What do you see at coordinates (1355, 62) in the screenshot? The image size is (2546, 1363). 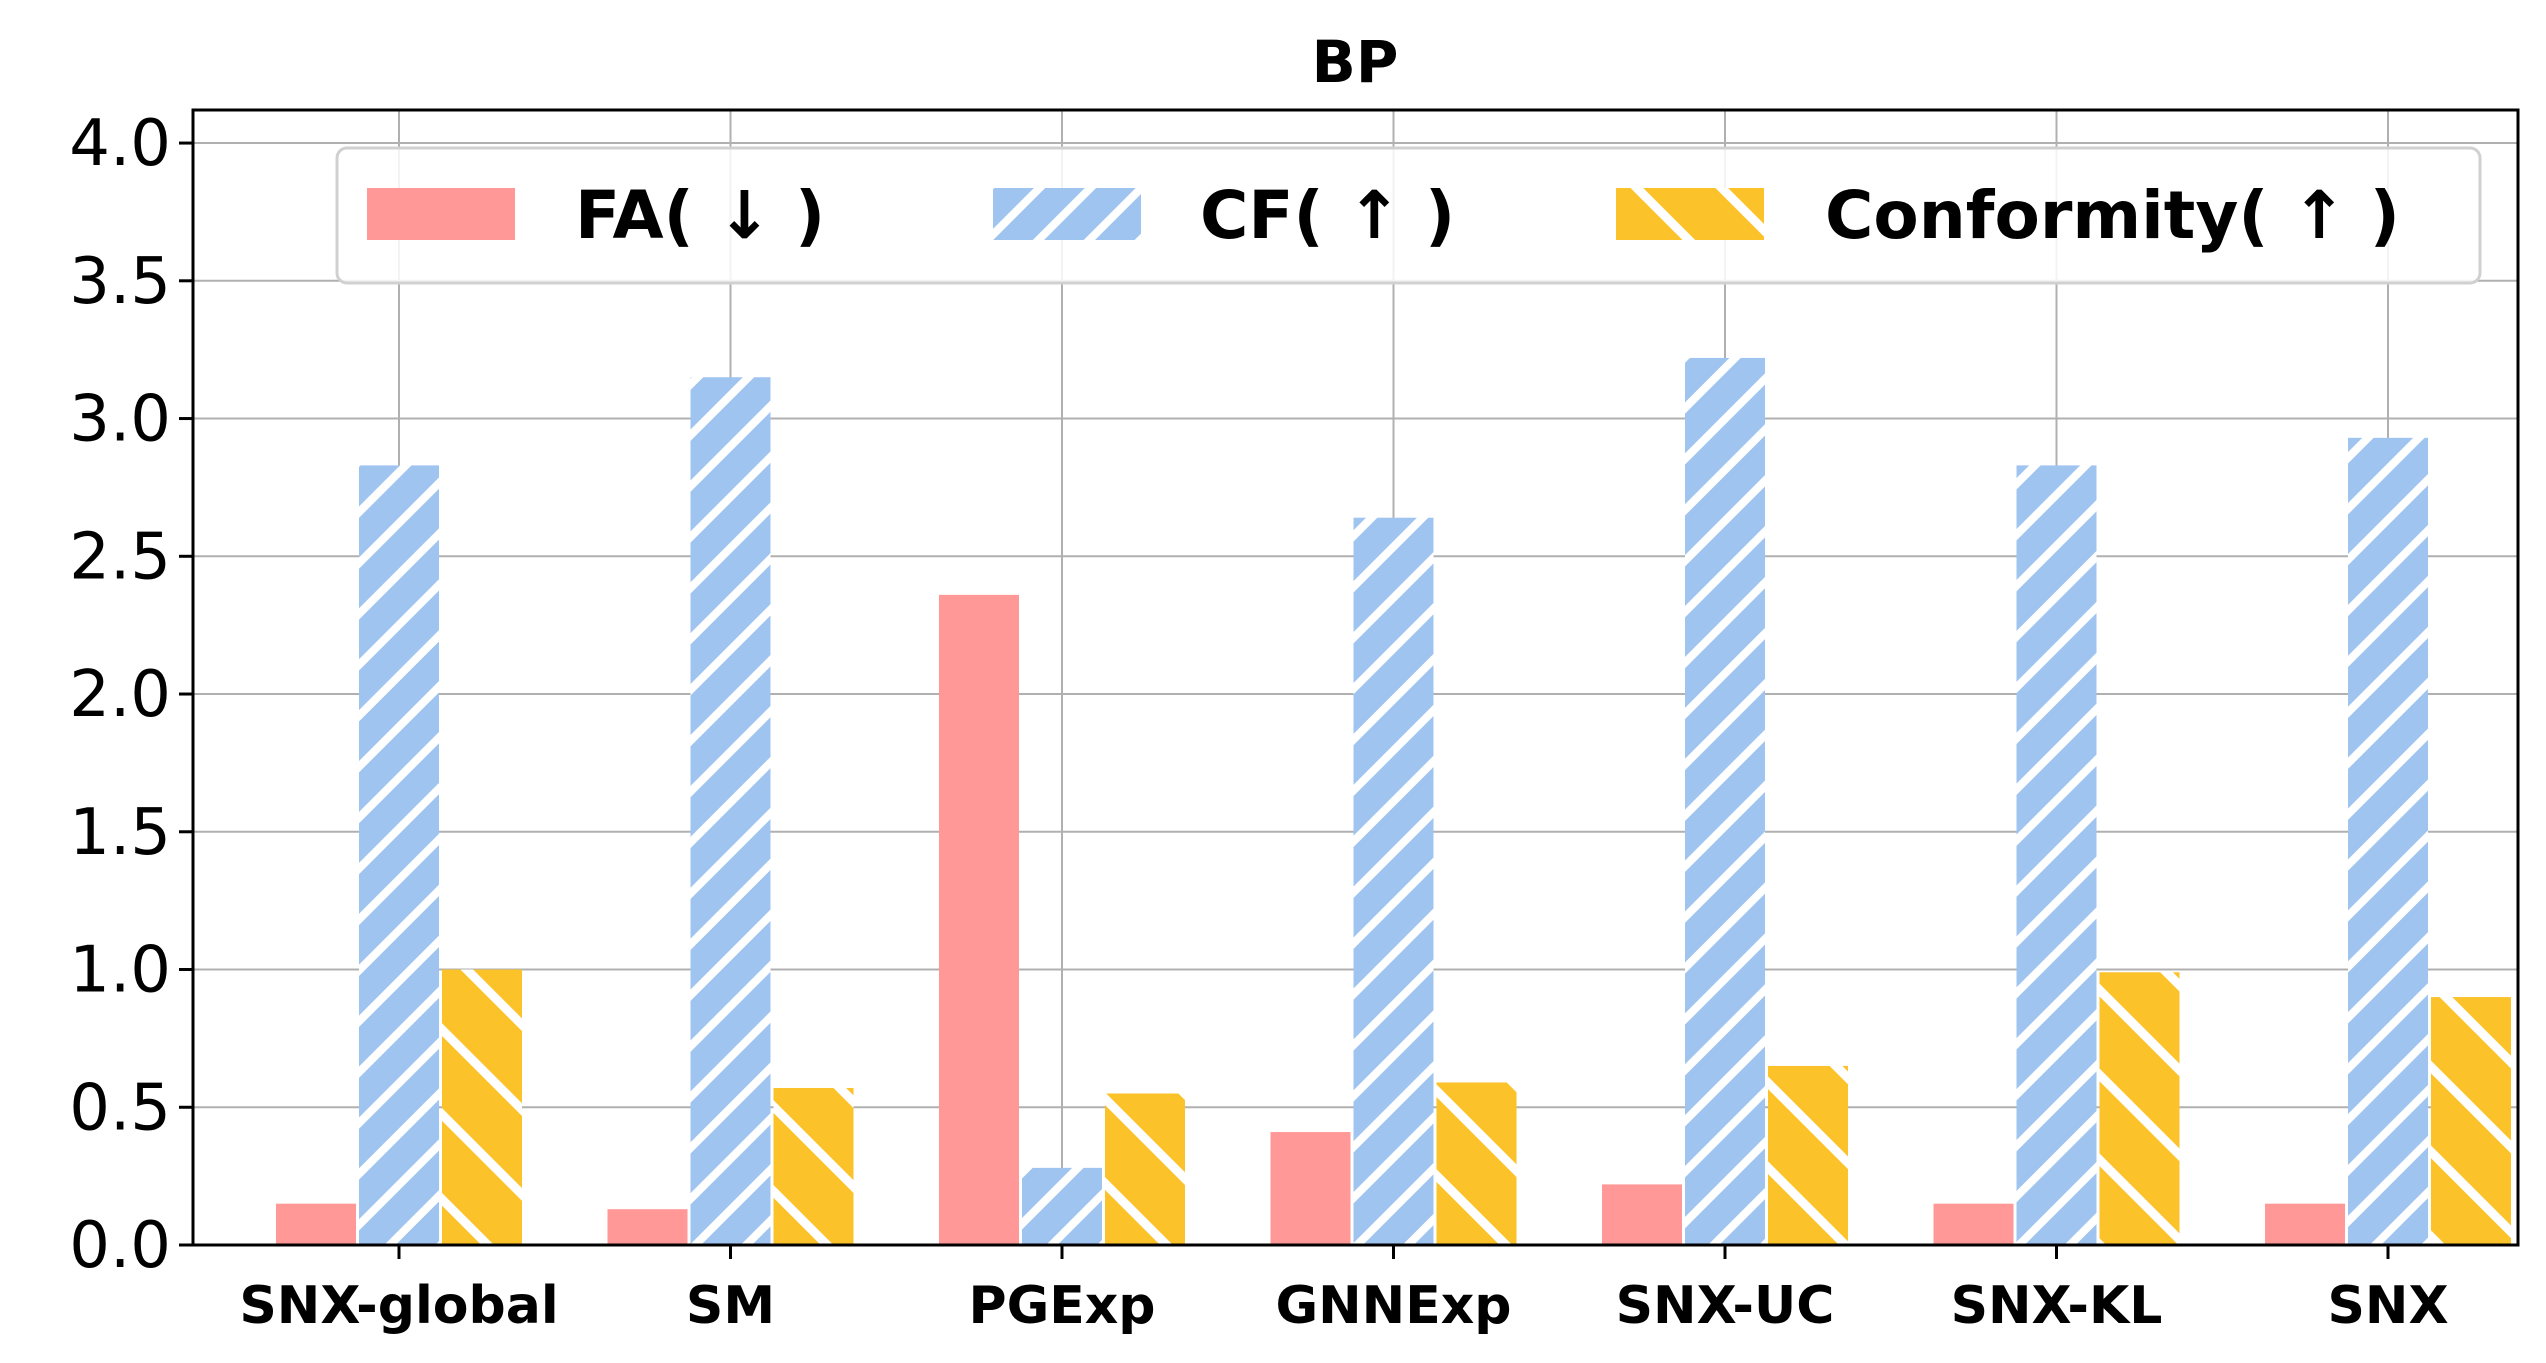 I see `chart-title: BP` at bounding box center [1355, 62].